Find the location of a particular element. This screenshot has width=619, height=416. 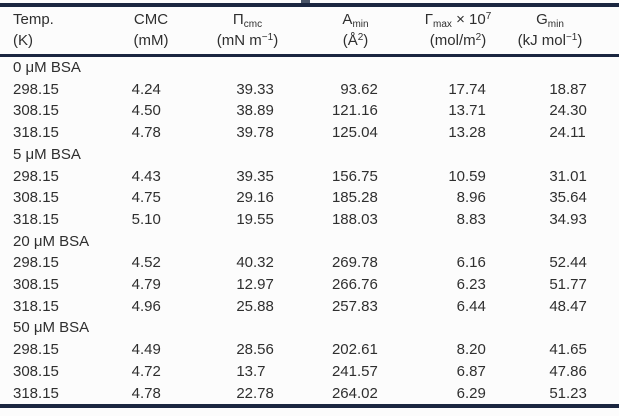

cell-gamma-max: 6.87 is located at coordinates (471, 371).